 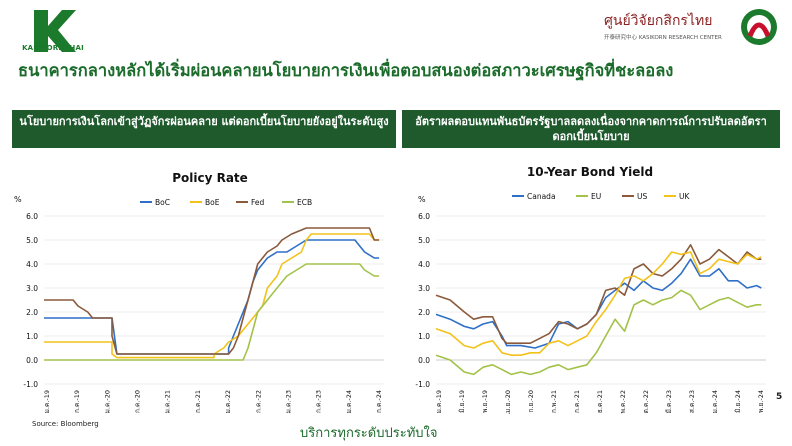 I want to click on x-tick-label: ธ.ค.-21, so click(x=600, y=401).